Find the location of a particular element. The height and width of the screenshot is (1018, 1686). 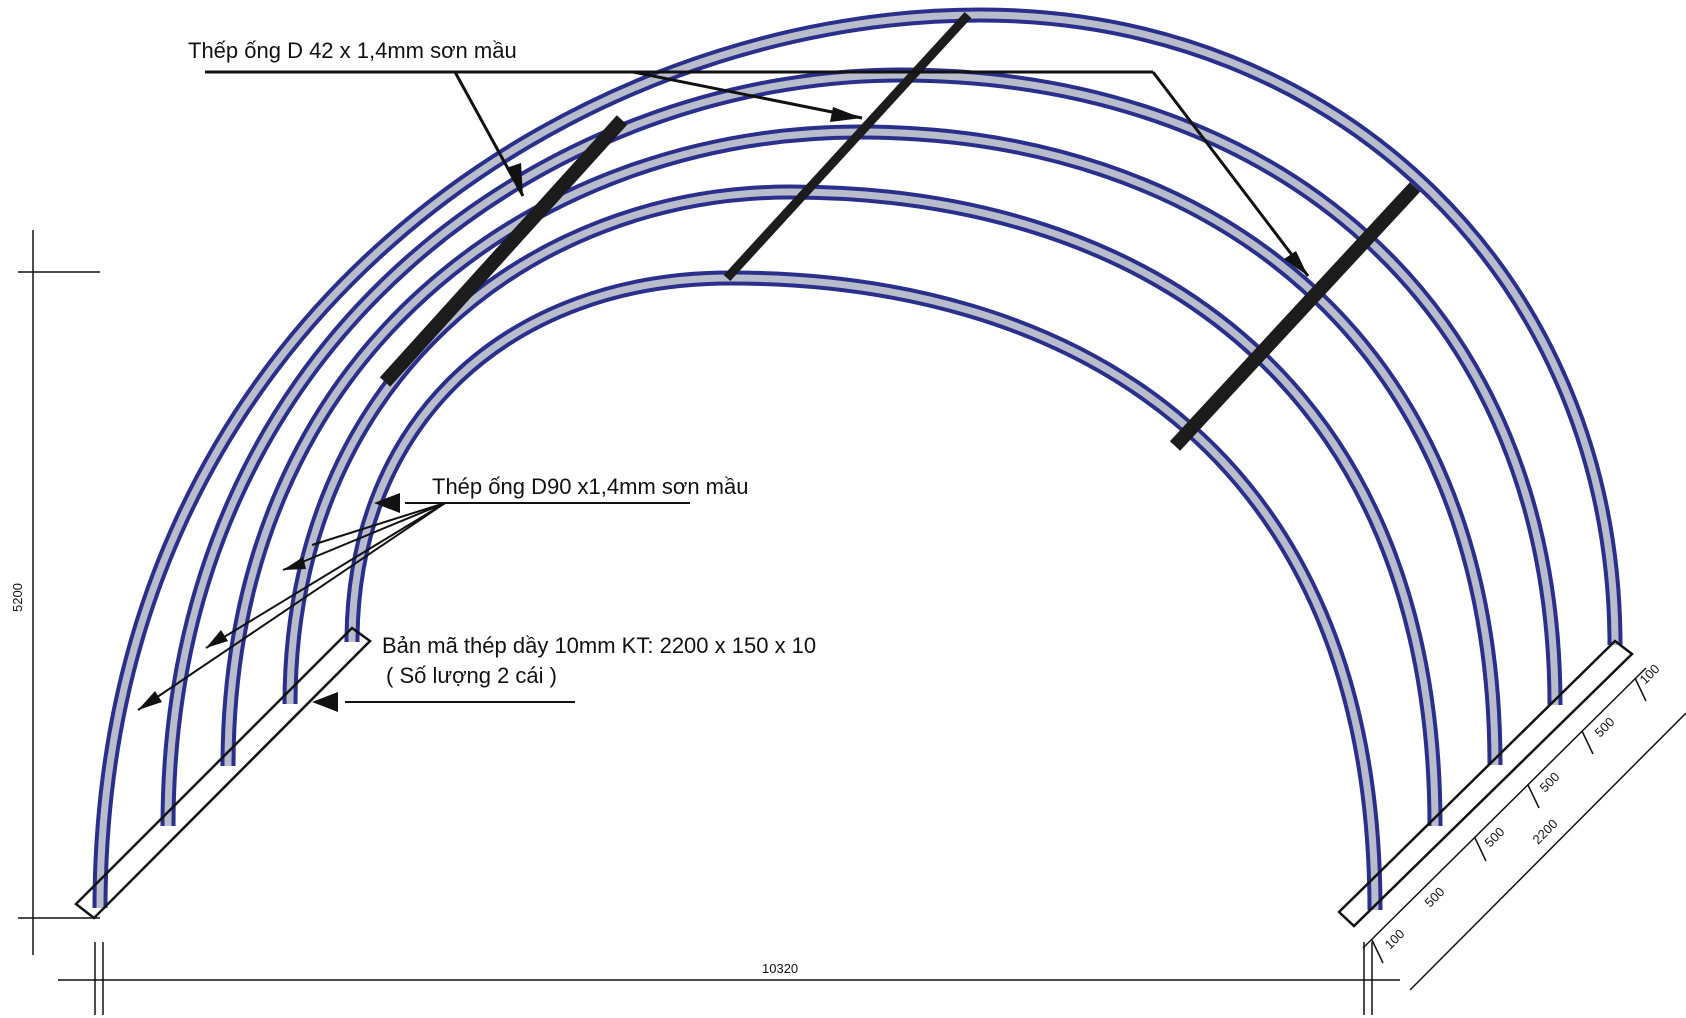

dimension-offset-end: 100 is located at coordinates (1650, 674).